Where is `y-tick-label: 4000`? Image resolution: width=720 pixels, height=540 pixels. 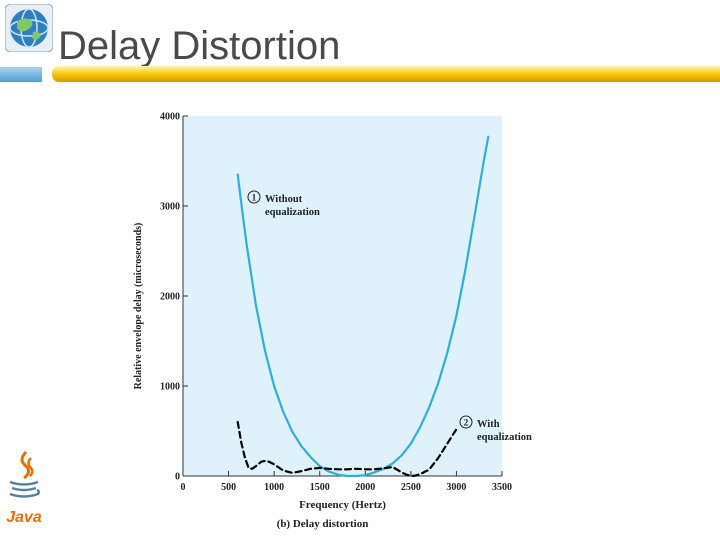
y-tick-label: 4000 is located at coordinates (170, 117).